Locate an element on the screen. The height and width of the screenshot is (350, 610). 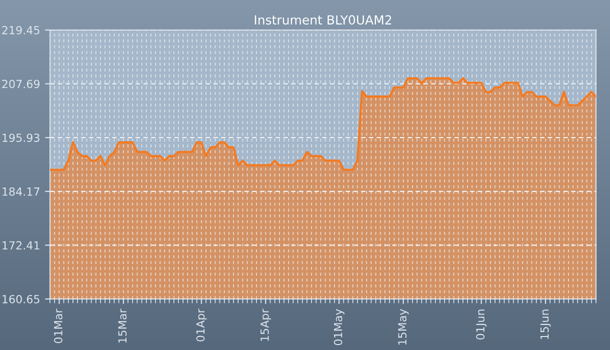
x-tick-label: 15Mar is located at coordinates (122, 325).